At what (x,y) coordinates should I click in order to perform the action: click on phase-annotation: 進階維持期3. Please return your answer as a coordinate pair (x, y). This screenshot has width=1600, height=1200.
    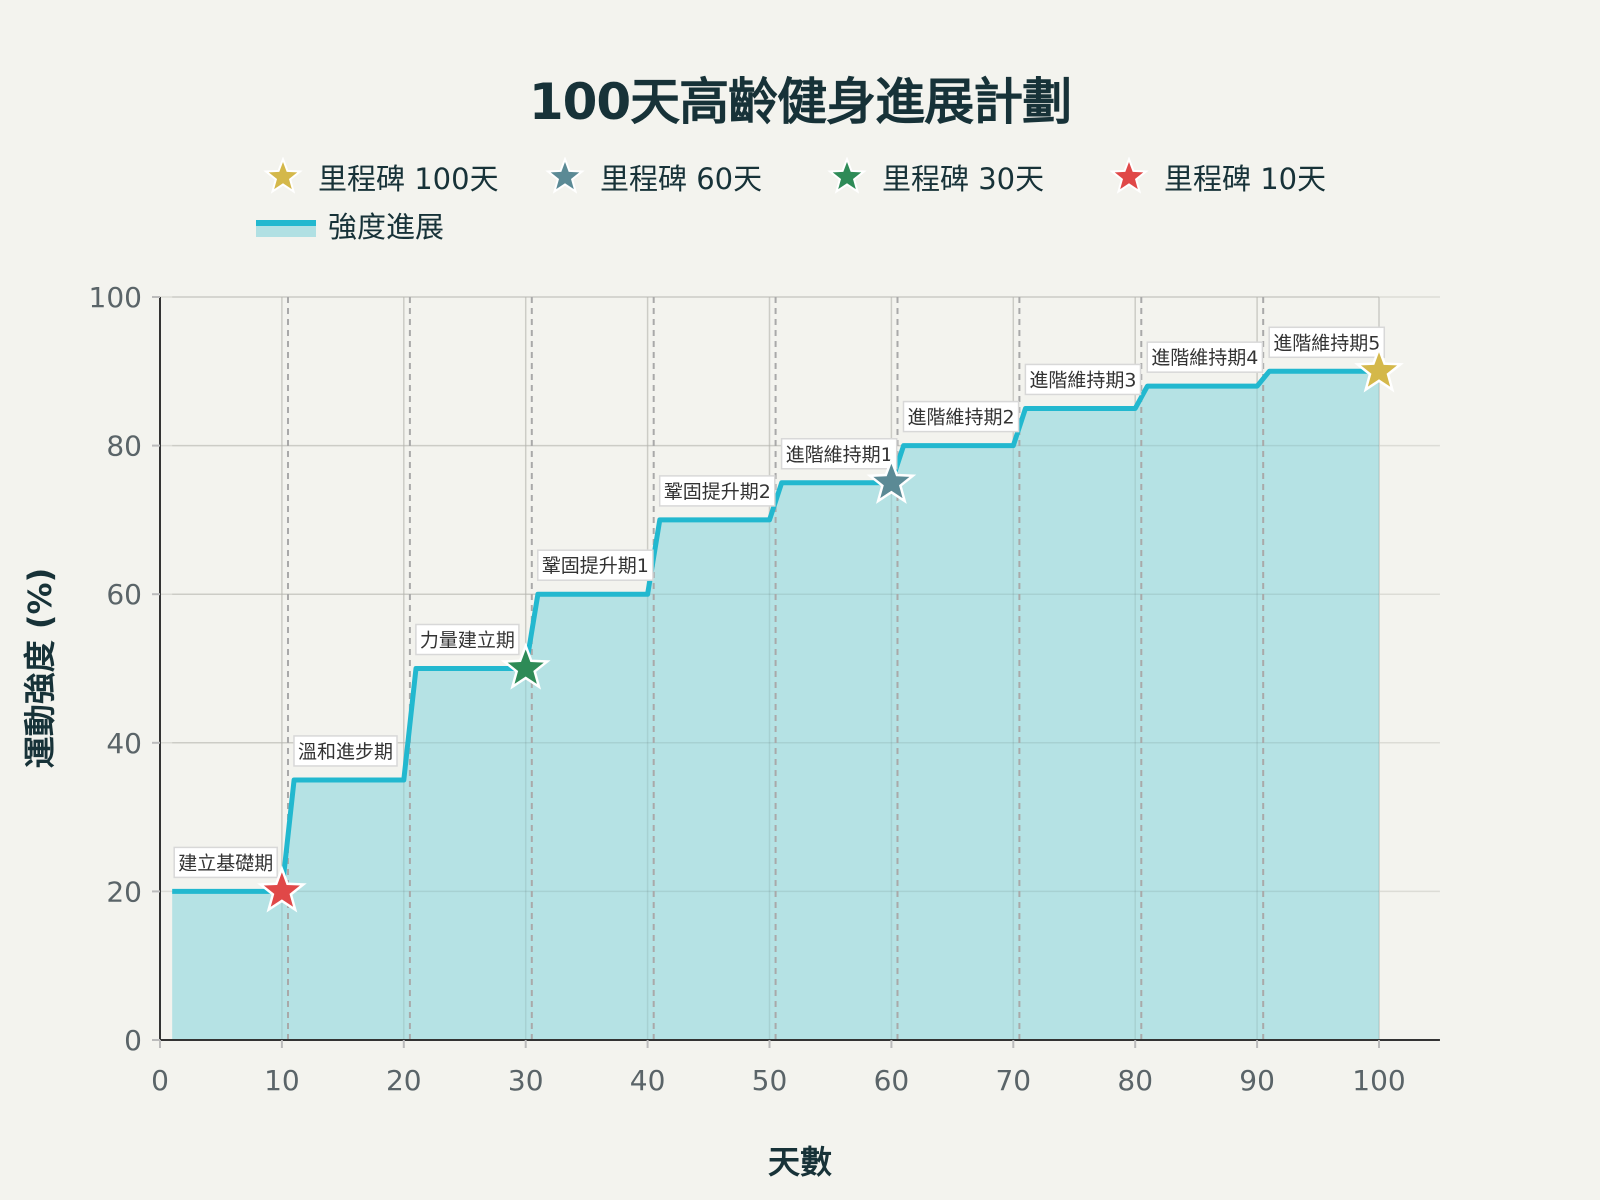
    Looking at the image, I should click on (1083, 379).